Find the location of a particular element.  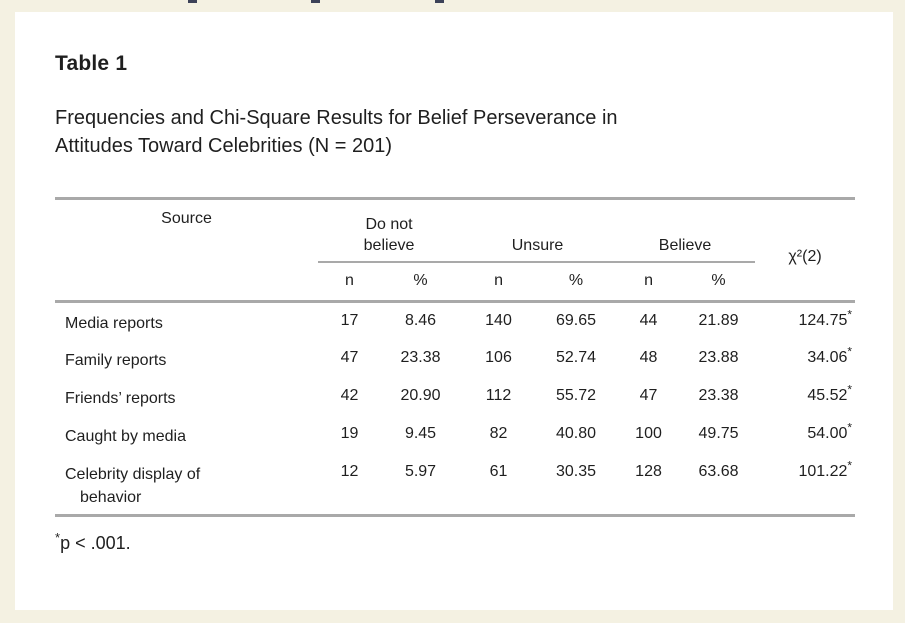

cell-chi-square: 34.06* is located at coordinates (830, 355).